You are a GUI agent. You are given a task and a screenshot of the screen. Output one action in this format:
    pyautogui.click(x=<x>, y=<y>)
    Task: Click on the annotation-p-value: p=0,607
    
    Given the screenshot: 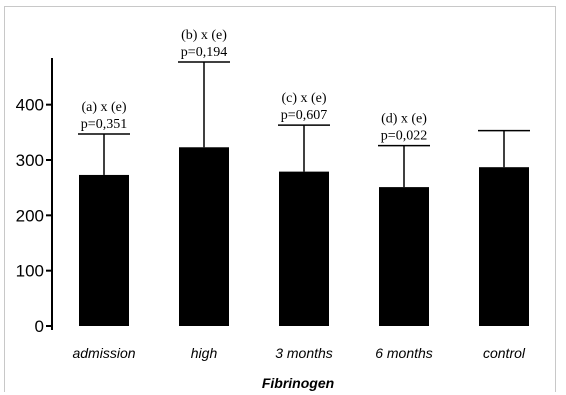 What is the action you would take?
    pyautogui.click(x=304, y=115)
    